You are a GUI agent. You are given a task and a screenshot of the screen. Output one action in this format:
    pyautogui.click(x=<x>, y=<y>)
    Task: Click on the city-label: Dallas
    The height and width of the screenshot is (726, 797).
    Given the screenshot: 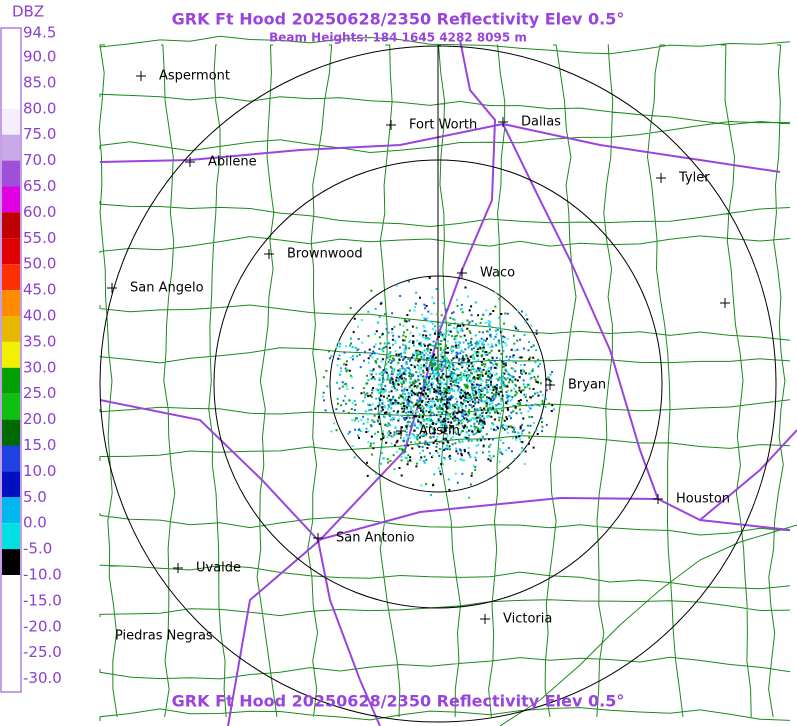 What is the action you would take?
    pyautogui.click(x=541, y=122)
    